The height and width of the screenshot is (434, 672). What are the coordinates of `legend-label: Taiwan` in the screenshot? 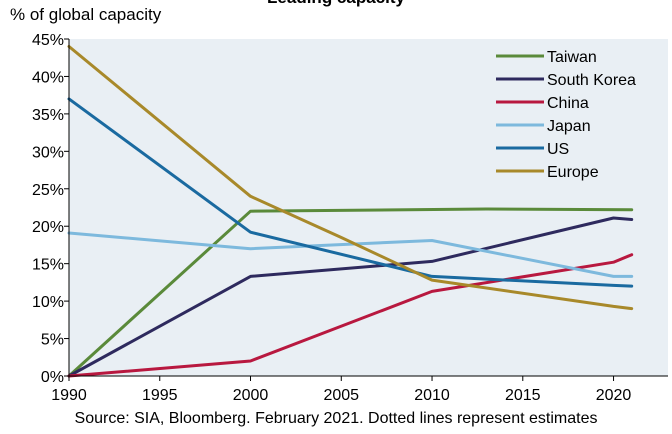 It's located at (572, 57).